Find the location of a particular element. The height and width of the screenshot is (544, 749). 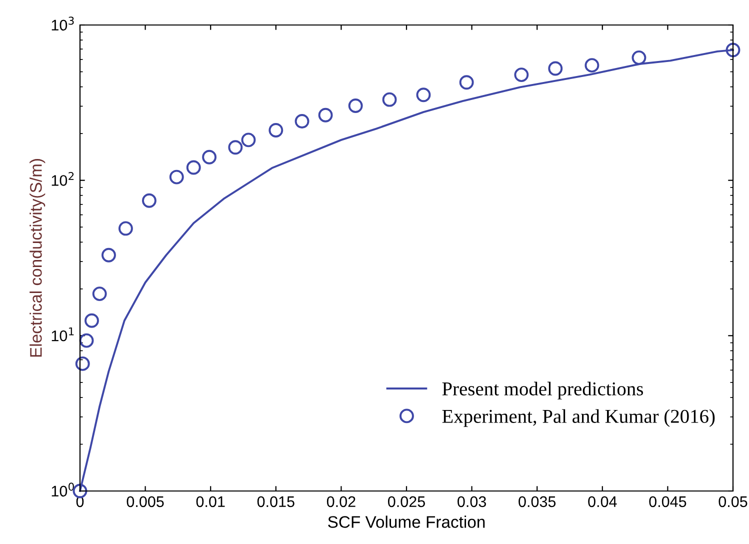

x-tick-label: 0.005 is located at coordinates (145, 502).